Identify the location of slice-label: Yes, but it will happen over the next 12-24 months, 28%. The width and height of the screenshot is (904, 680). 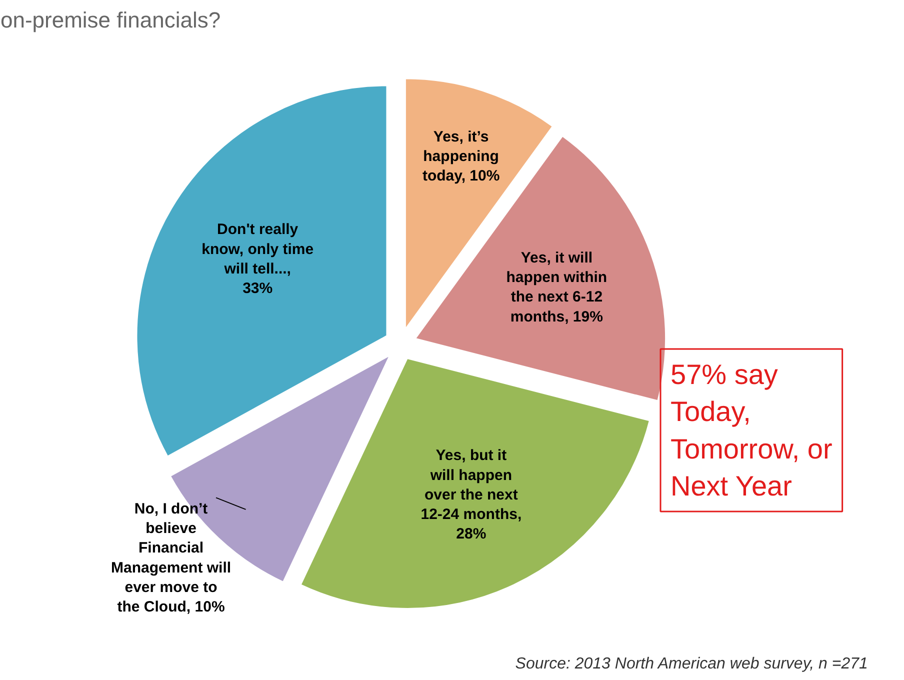
(471, 494).